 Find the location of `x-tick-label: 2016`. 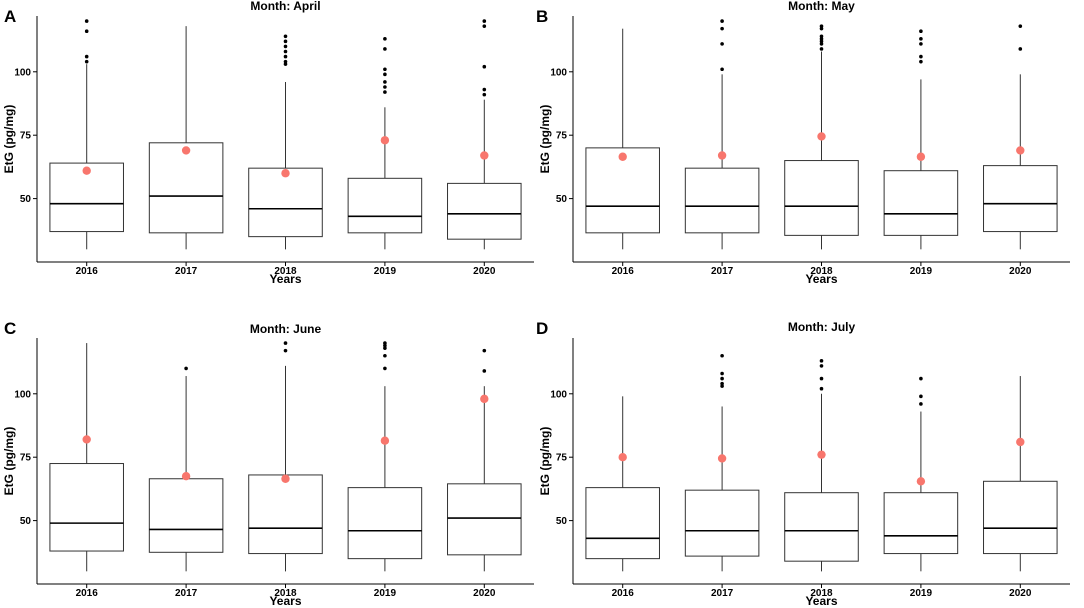

x-tick-label: 2016 is located at coordinates (623, 593).